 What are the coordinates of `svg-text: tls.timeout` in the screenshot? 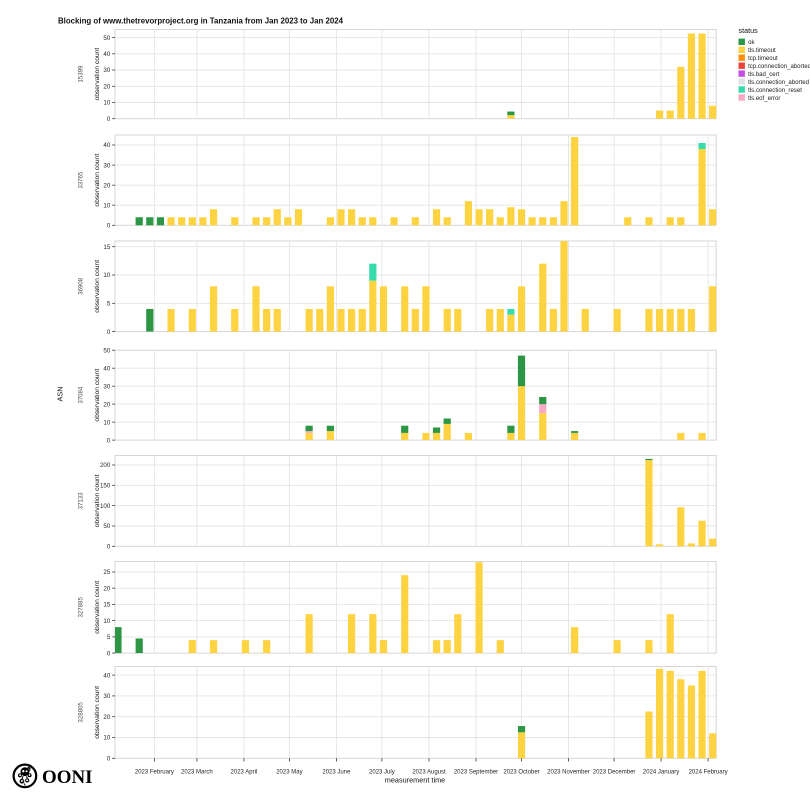 It's located at (762, 51).